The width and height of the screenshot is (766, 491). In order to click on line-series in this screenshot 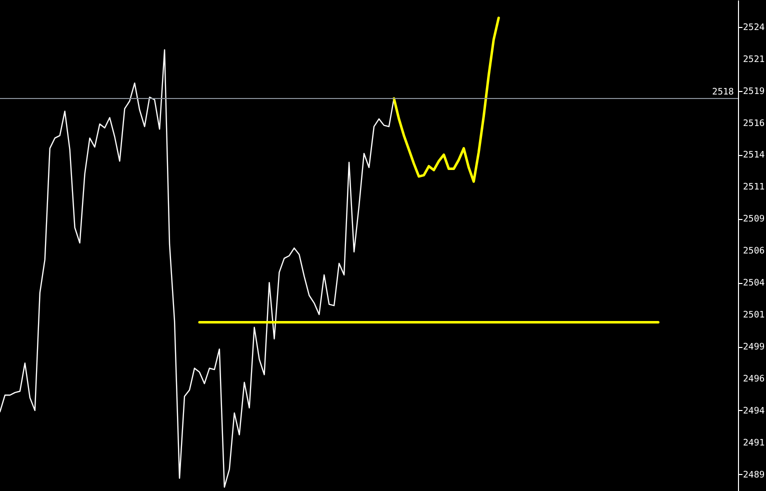, I will do `click(446, 99)`.